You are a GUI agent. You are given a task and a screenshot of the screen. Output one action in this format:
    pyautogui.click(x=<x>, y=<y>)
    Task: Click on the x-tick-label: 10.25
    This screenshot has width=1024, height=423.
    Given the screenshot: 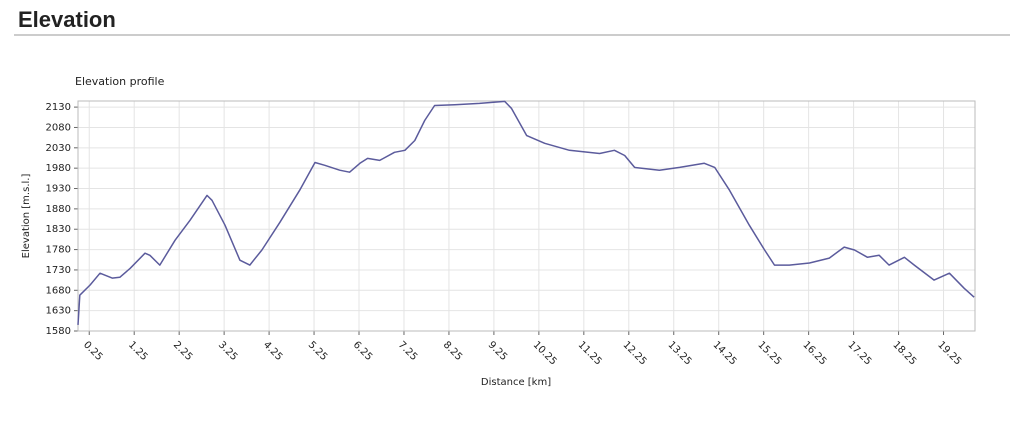 What is the action you would take?
    pyautogui.click(x=545, y=353)
    